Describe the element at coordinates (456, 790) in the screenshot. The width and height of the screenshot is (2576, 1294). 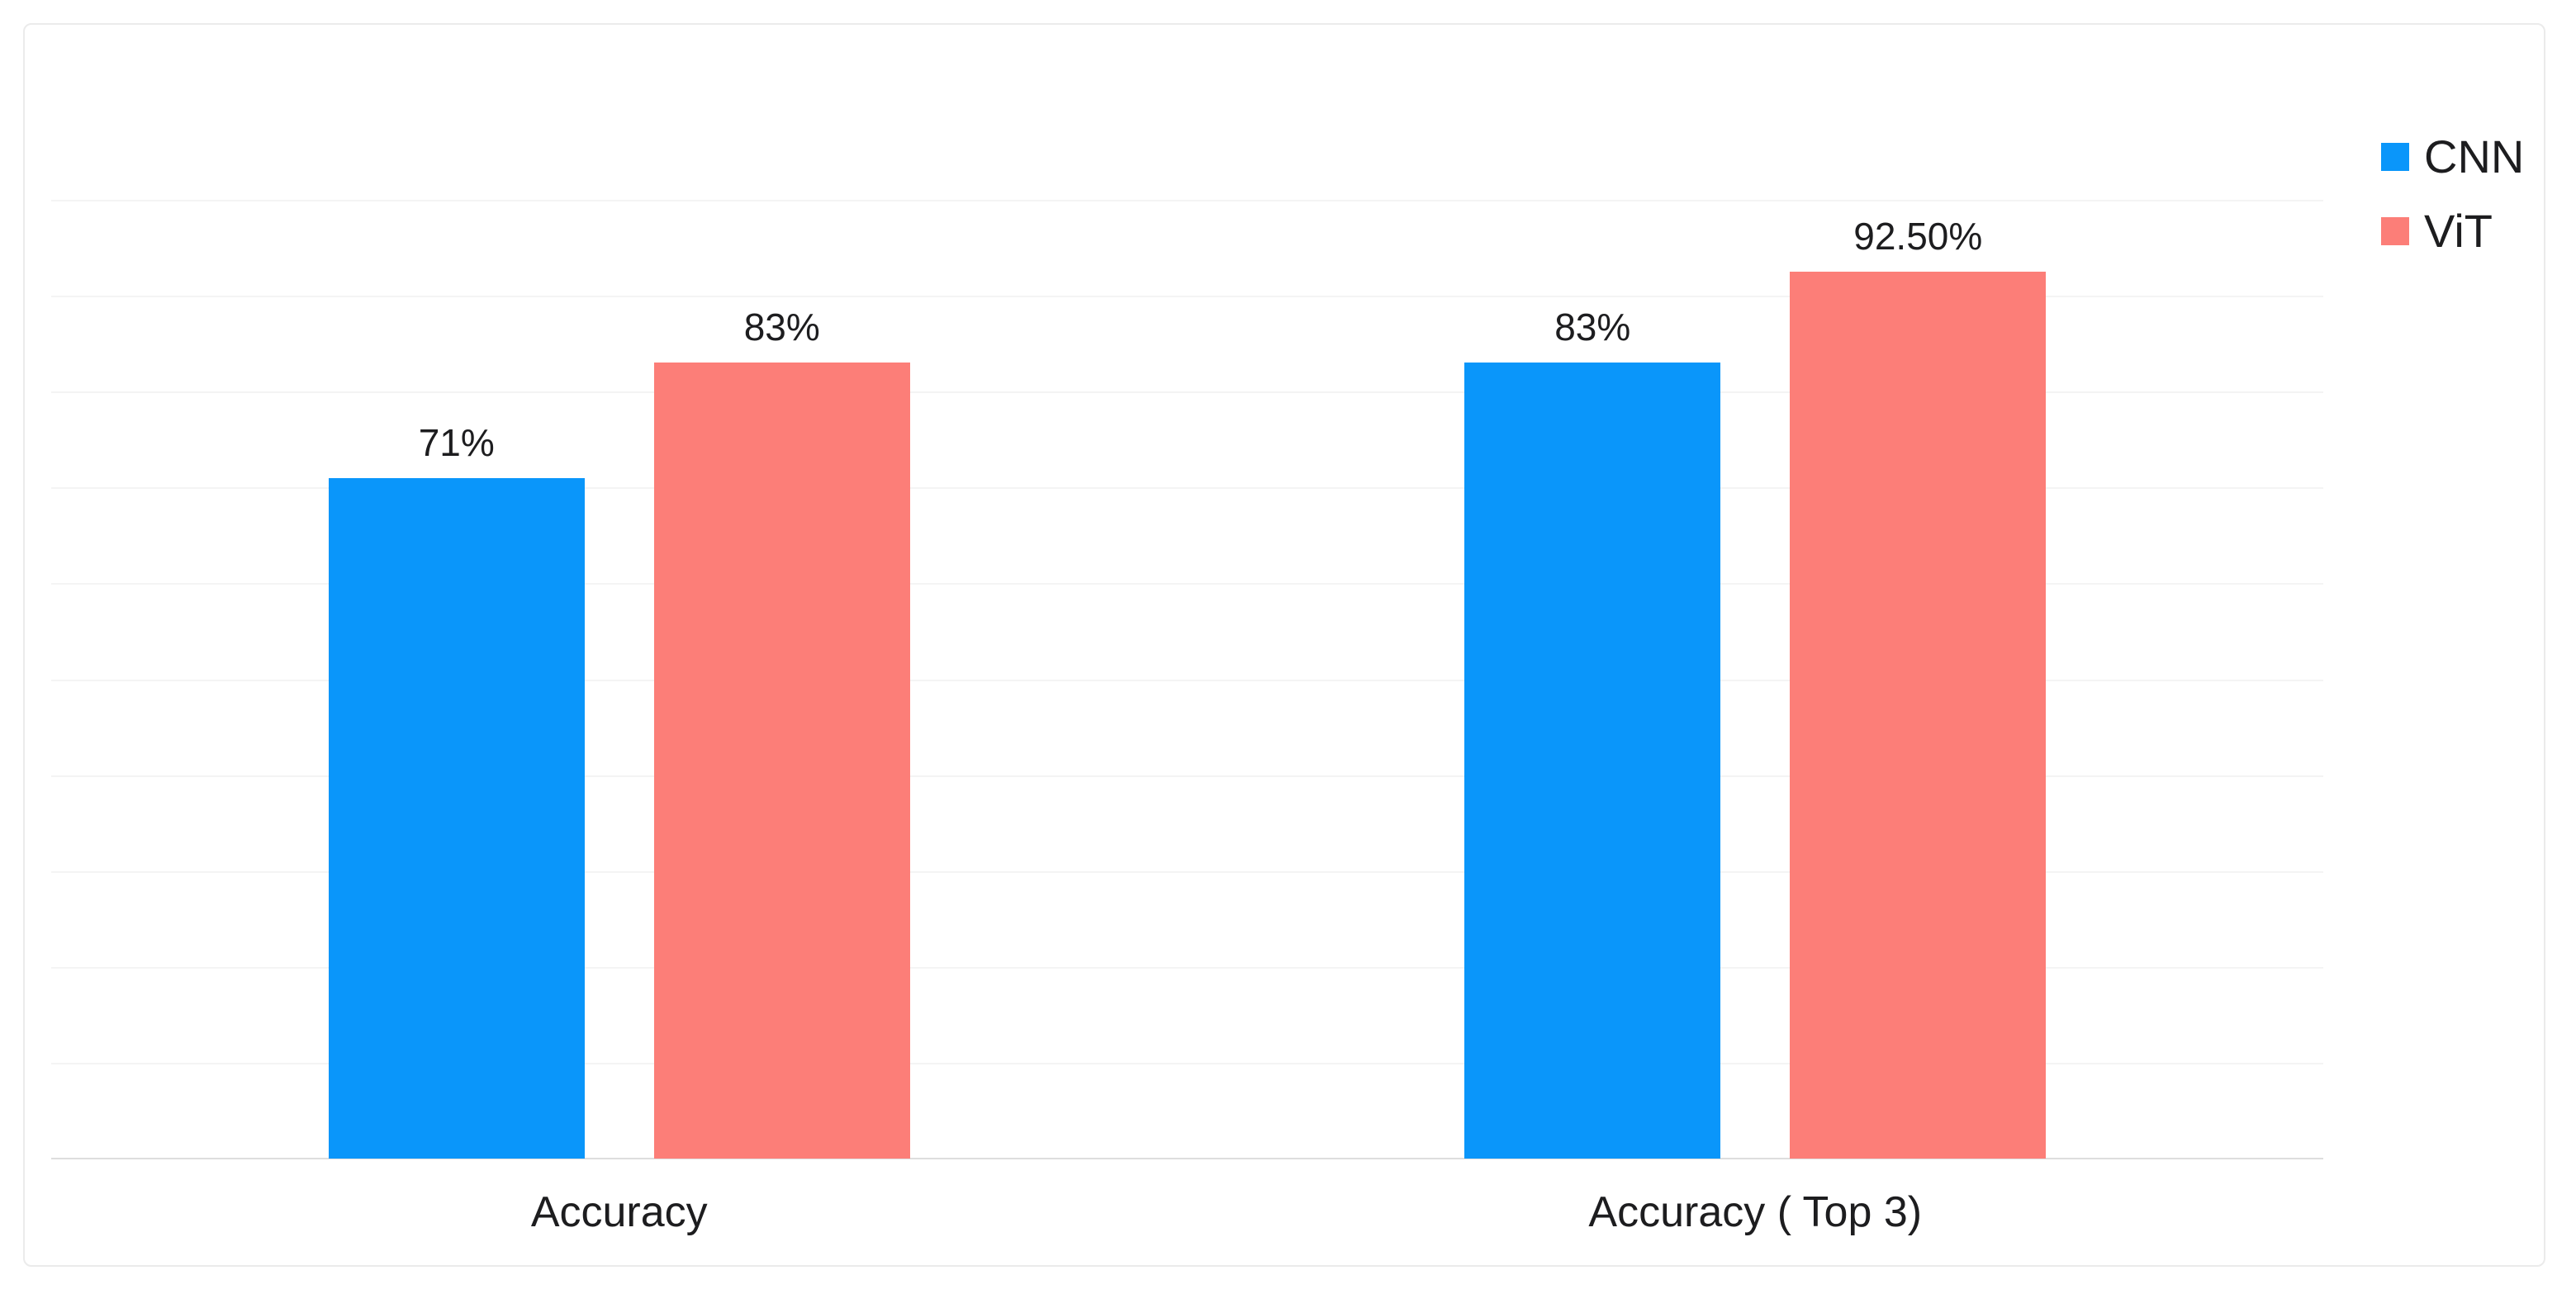
I see `bar-cnn: 71%` at that location.